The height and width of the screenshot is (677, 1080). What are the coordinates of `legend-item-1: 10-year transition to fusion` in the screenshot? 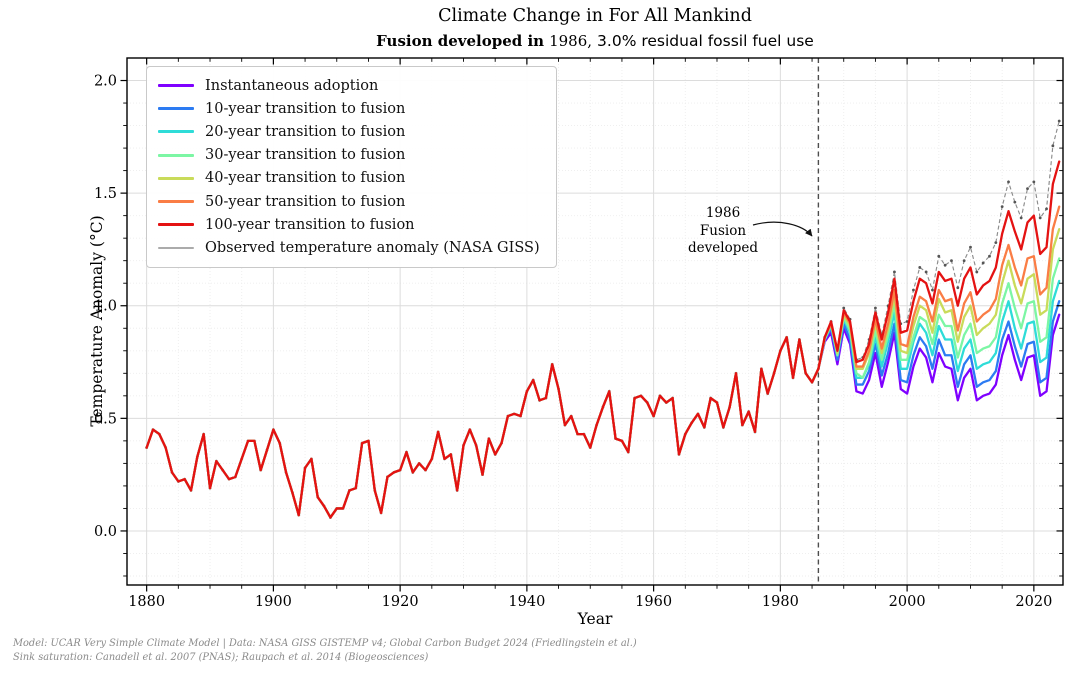 It's located at (349, 108).